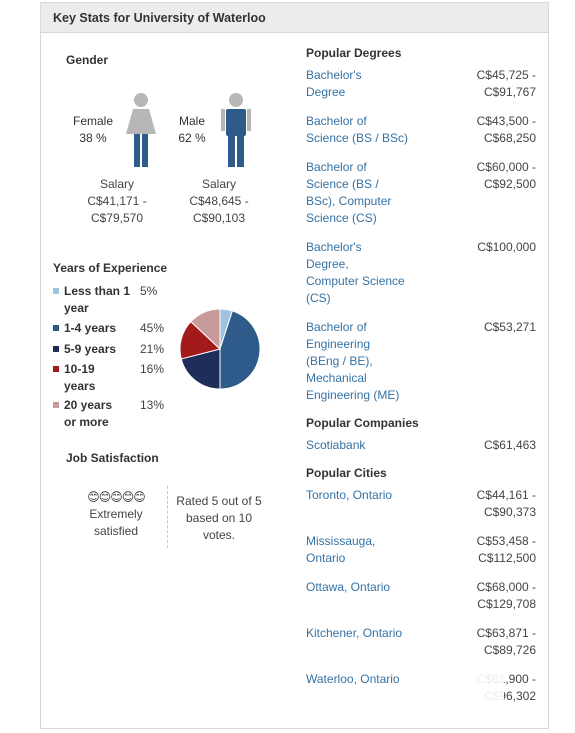 The image size is (575, 733). Describe the element at coordinates (357, 138) in the screenshot. I see `degree-line: Science (BS / BSc)` at that location.